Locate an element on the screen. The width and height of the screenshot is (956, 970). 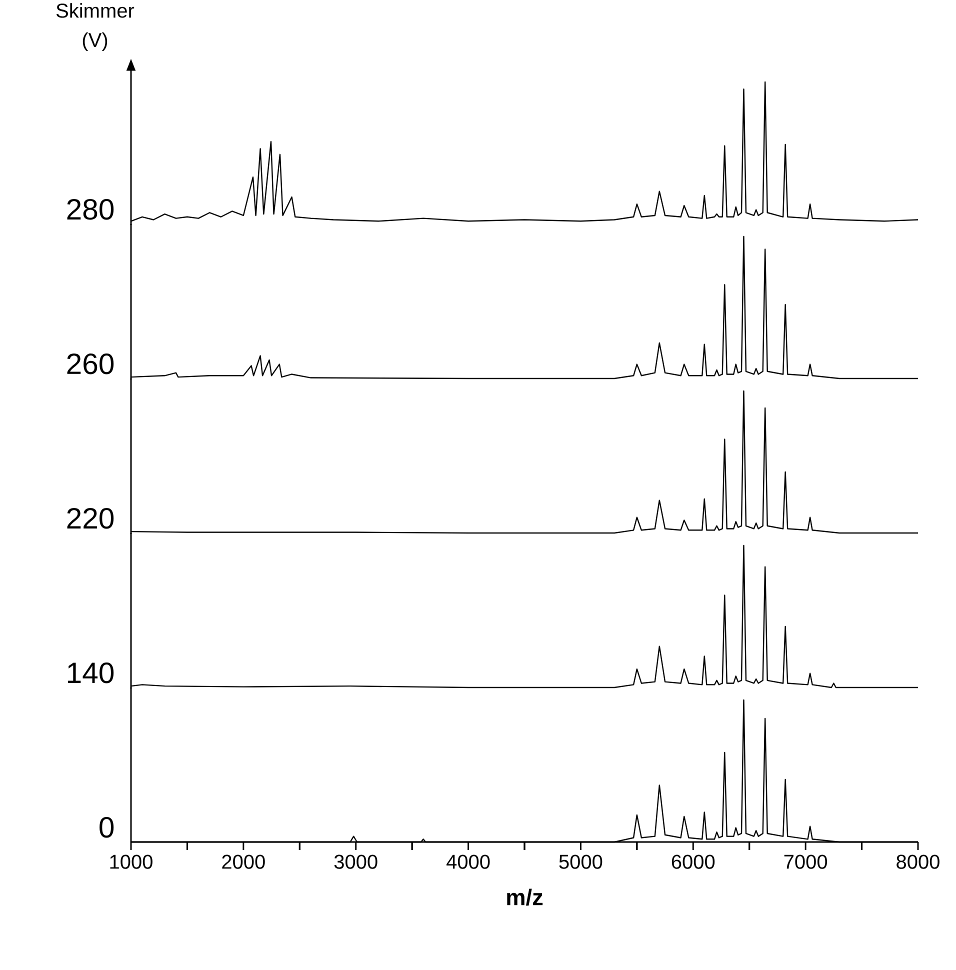
y-axis-title: 0 is located at coordinates (107, 827).